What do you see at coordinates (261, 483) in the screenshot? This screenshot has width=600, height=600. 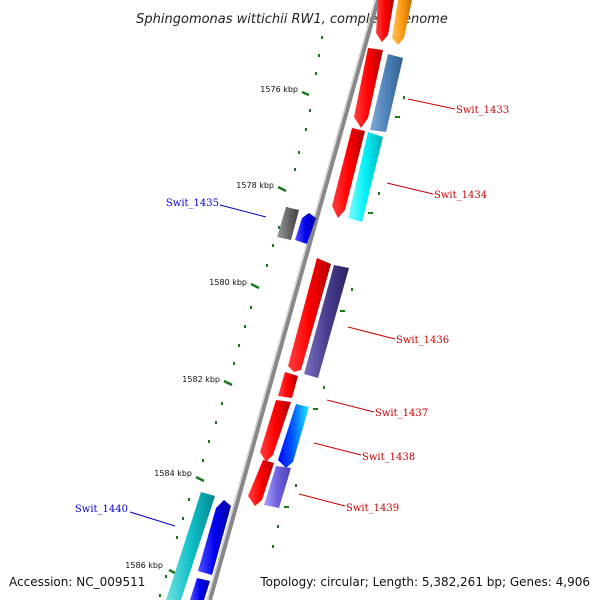 I see `gene-arrow-swit-1439-red` at bounding box center [261, 483].